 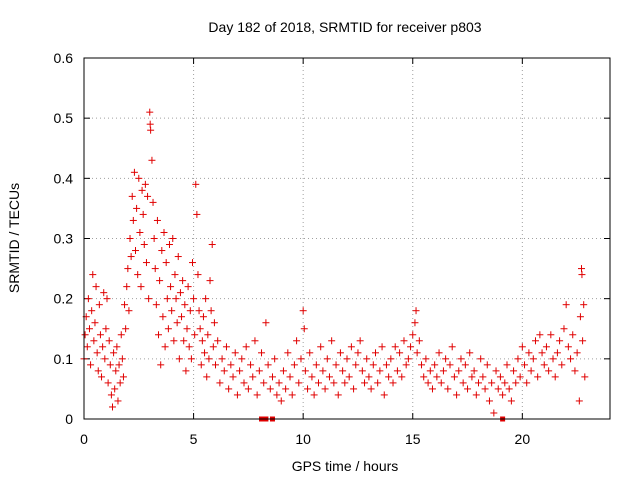 I want to click on y-axis-label: SRMTID / TECUs, so click(x=14, y=238).